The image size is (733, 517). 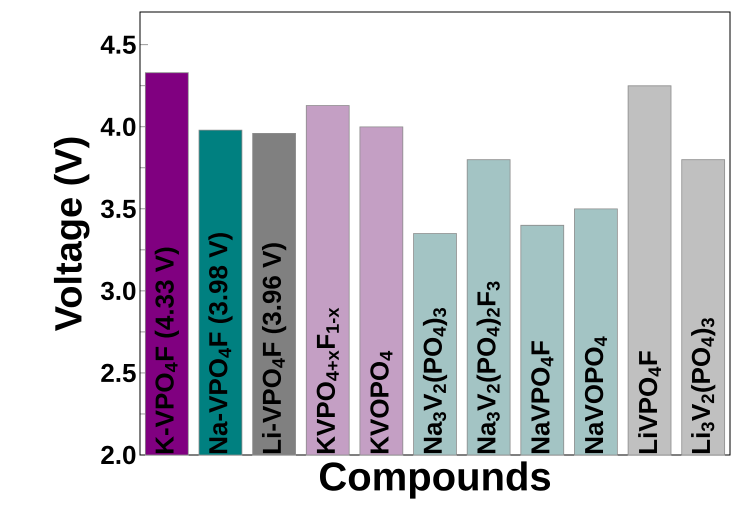 I want to click on x-tick-label: Li-VPO$_{4}$F (3.96 V), so click(x=274, y=348).